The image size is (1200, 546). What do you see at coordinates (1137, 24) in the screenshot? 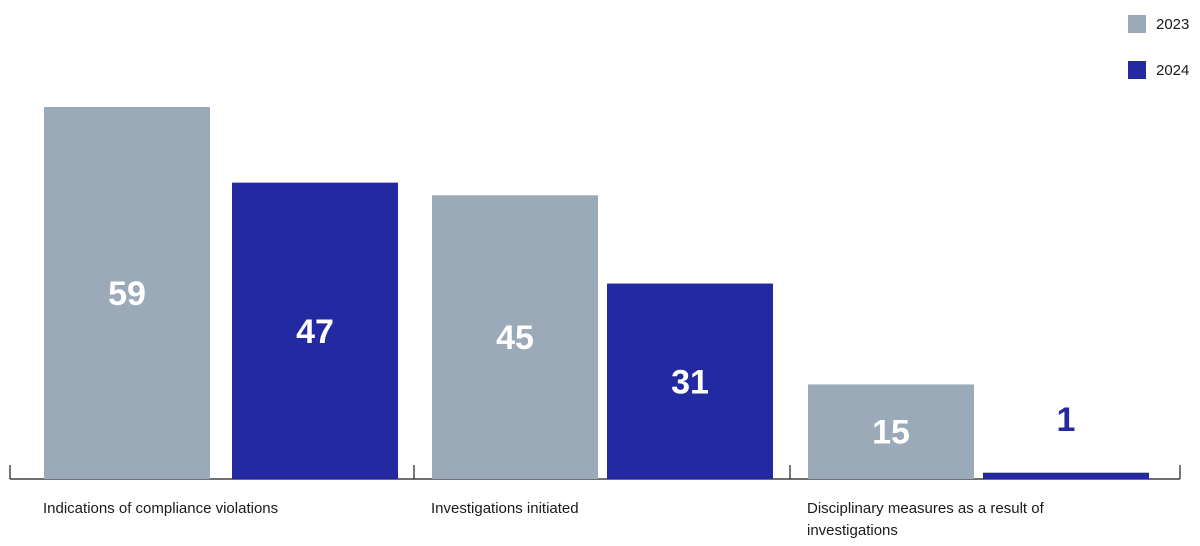
I see `legend-swatch-2023` at bounding box center [1137, 24].